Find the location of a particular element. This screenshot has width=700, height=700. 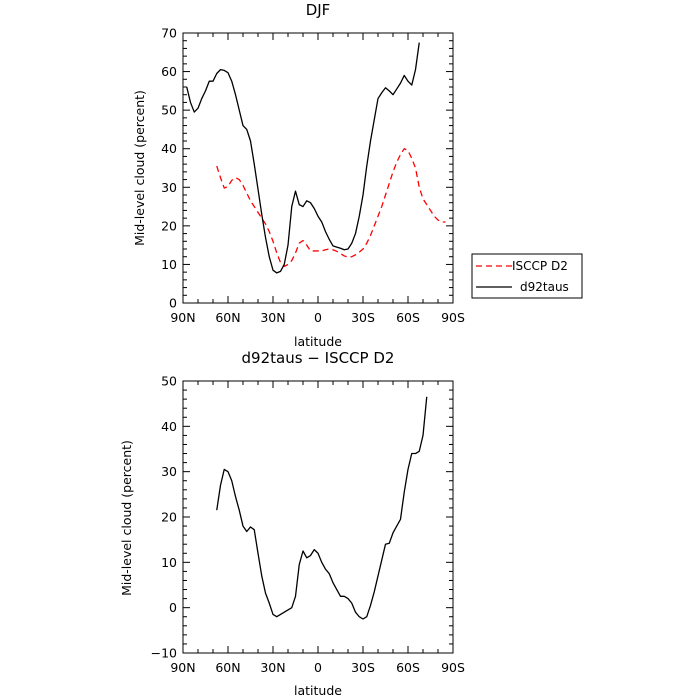

legend-label-d92taus: d92taus is located at coordinates (544, 287).